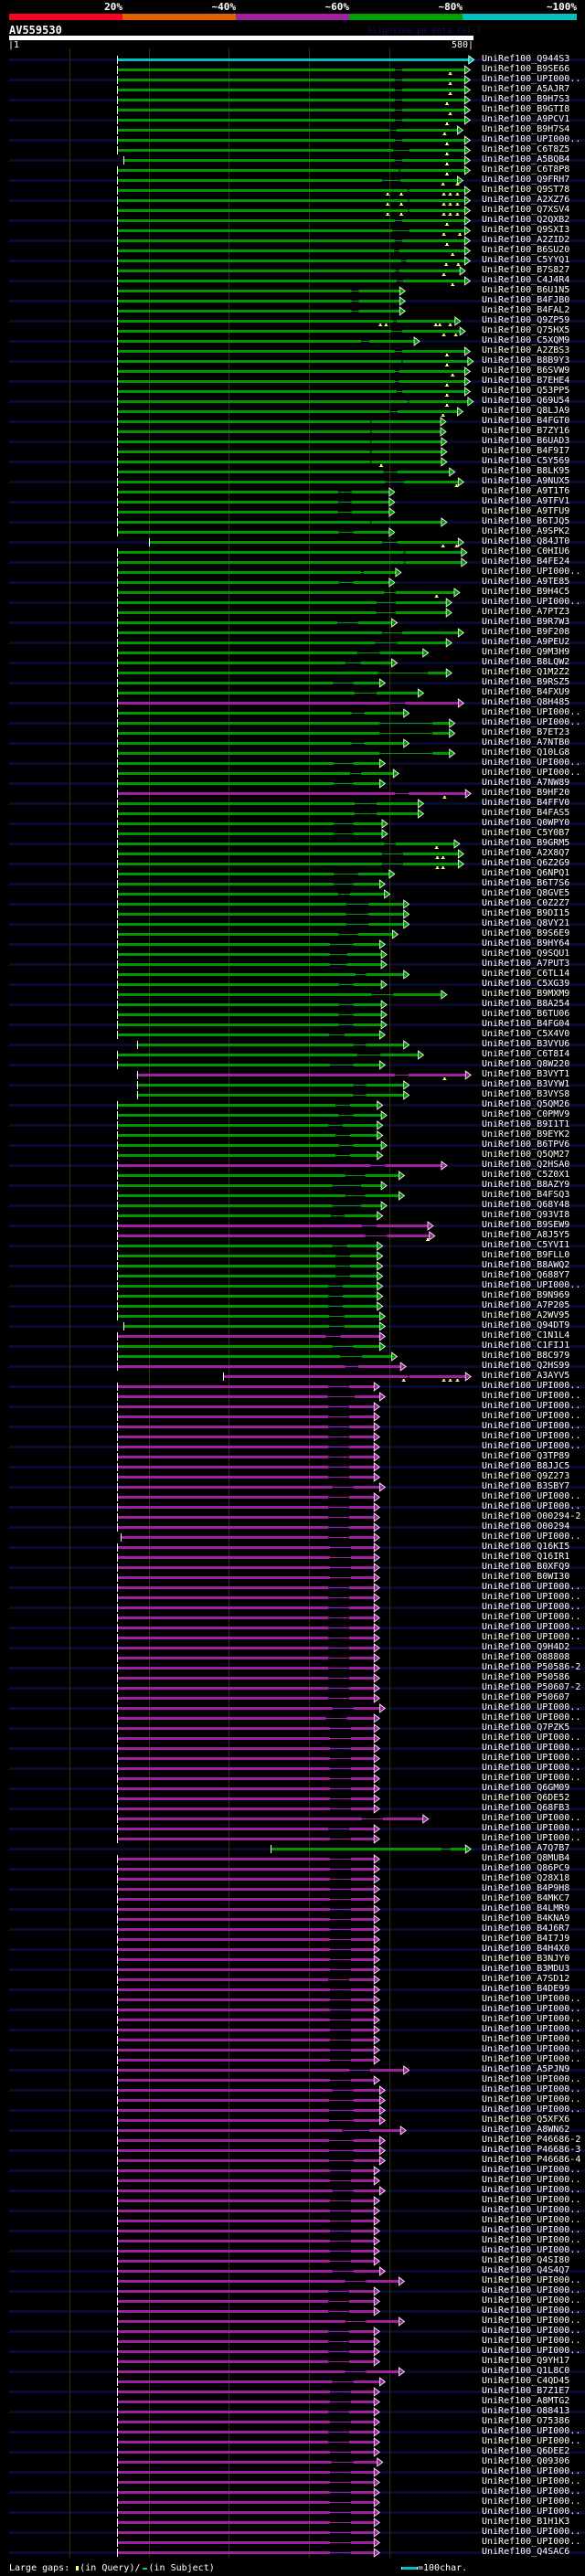  Describe the element at coordinates (526, 1335) in the screenshot. I see `hit-label: UniRef100_C1N1L4` at that location.